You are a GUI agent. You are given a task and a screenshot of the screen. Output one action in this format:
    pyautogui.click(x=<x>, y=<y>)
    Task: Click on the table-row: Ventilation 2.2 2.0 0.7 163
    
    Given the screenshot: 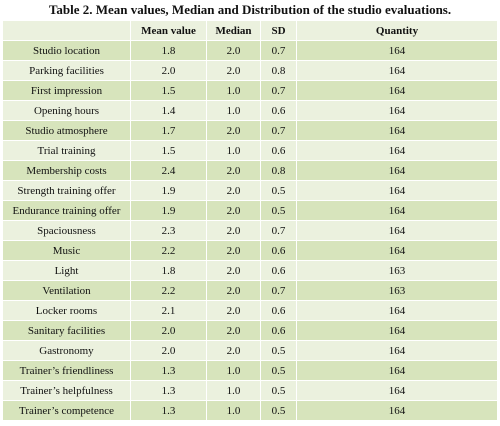 What is the action you would take?
    pyautogui.click(x=250, y=290)
    